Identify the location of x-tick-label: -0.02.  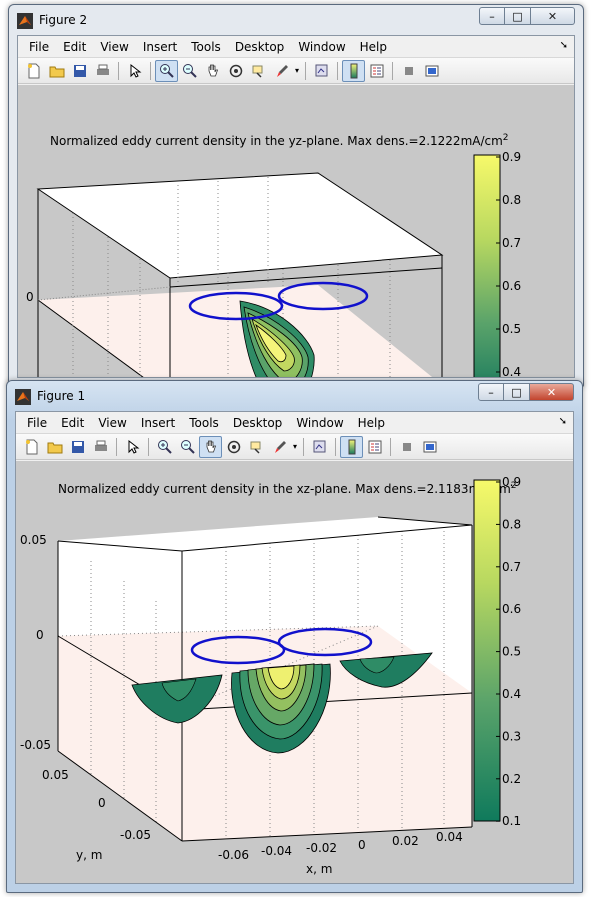
(321, 848).